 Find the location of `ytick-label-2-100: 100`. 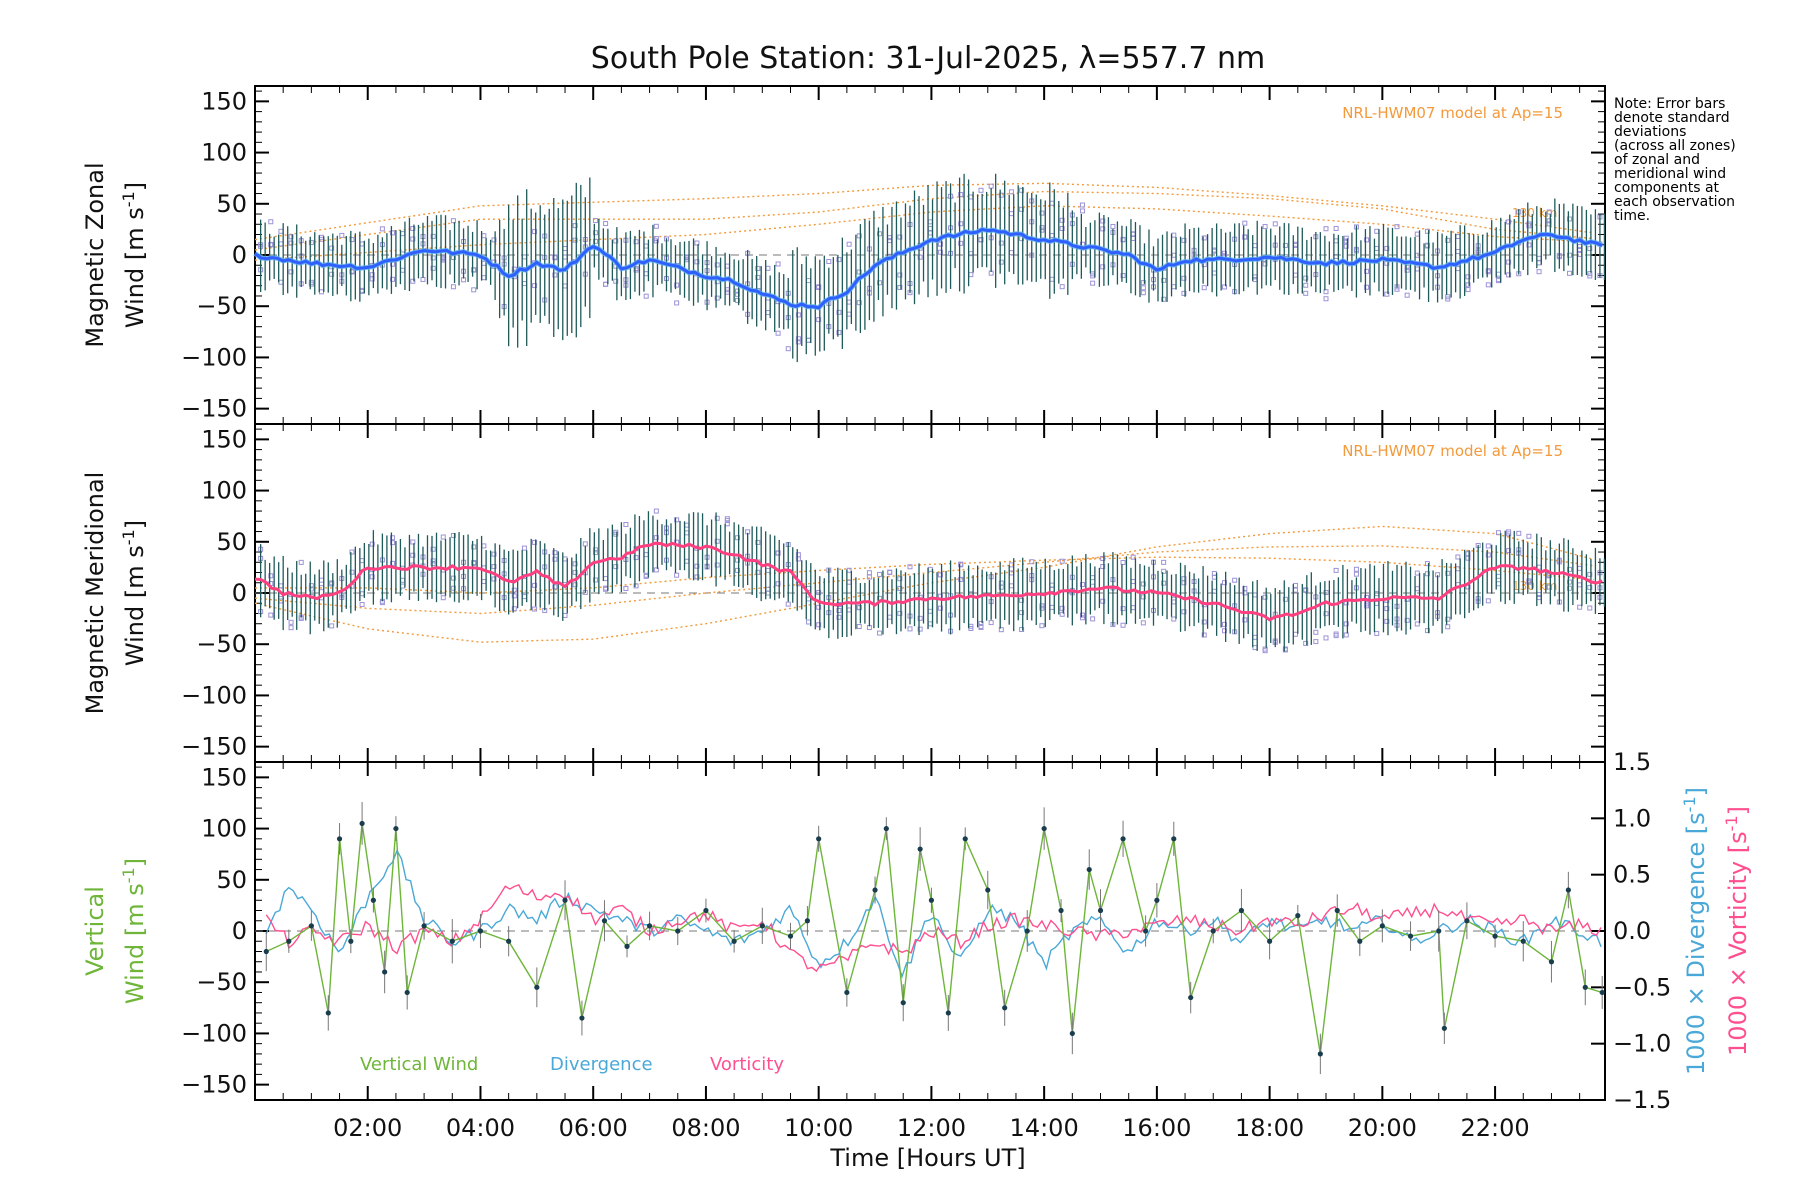

ytick-label-2-100: 100 is located at coordinates (224, 829).